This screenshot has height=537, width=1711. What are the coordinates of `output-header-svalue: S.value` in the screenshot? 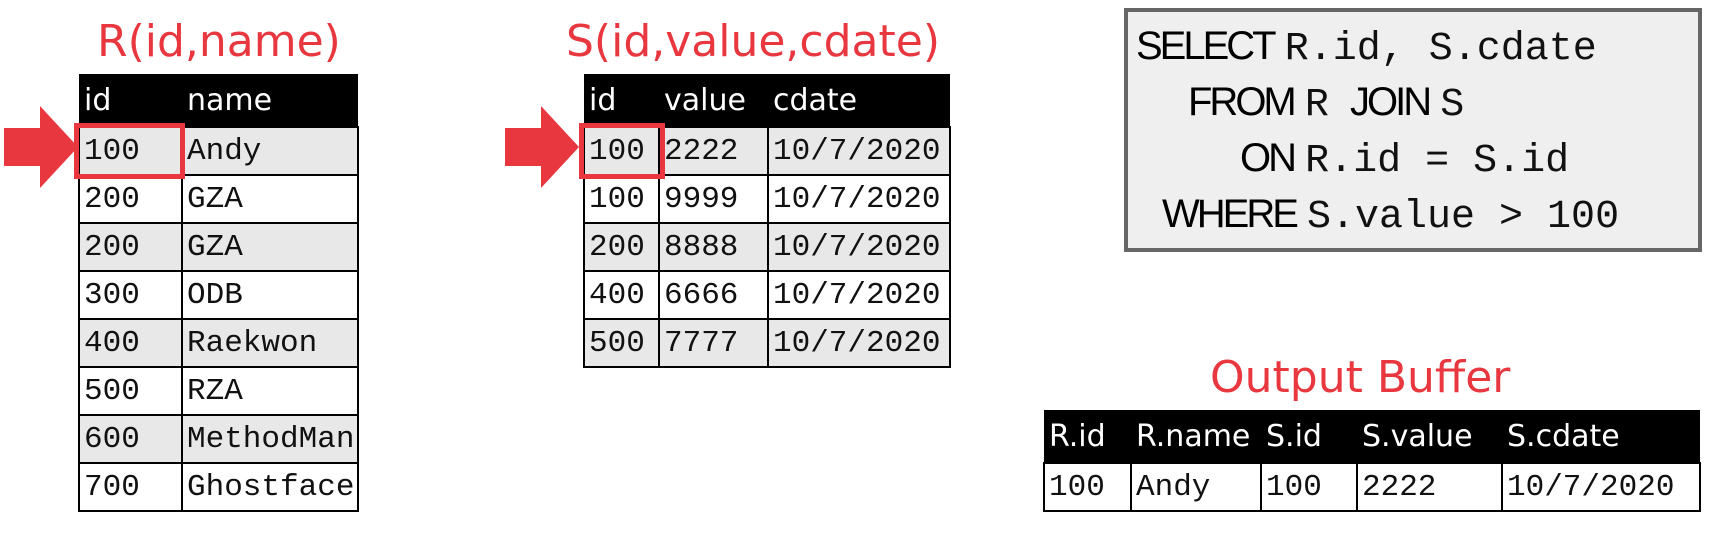 It's located at (1429, 436).